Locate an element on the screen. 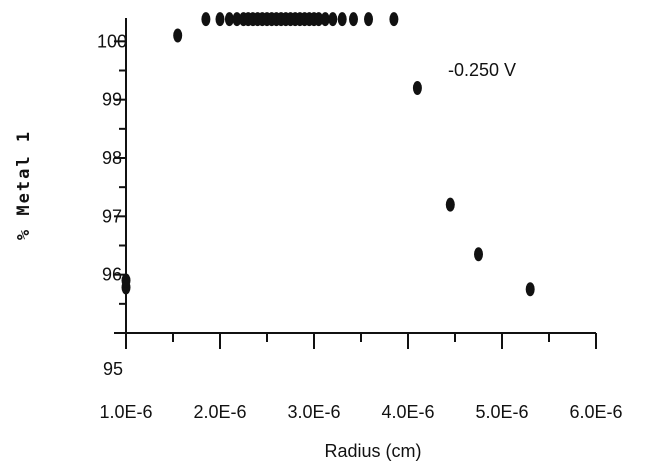  y-tick-label: 100 is located at coordinates (112, 41).